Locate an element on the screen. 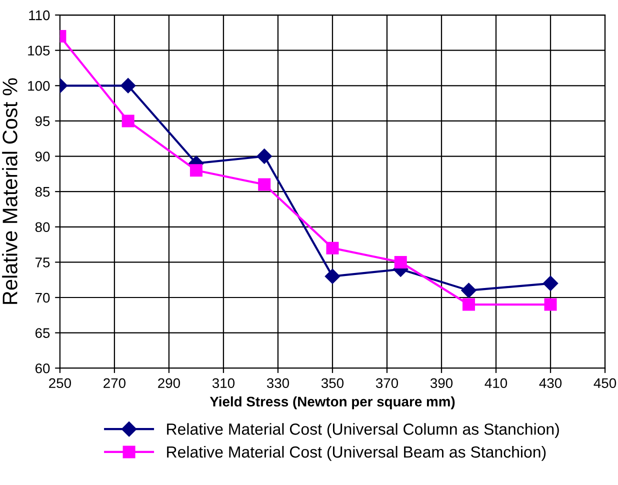  x-tick-label: 370 is located at coordinates (387, 383).